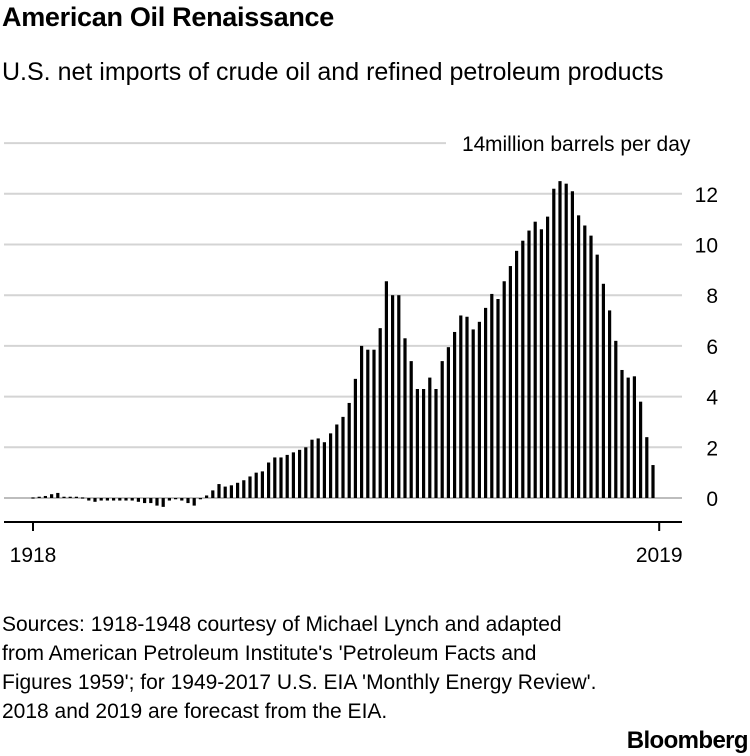  I want to click on bar-1980, so click(417, 443).